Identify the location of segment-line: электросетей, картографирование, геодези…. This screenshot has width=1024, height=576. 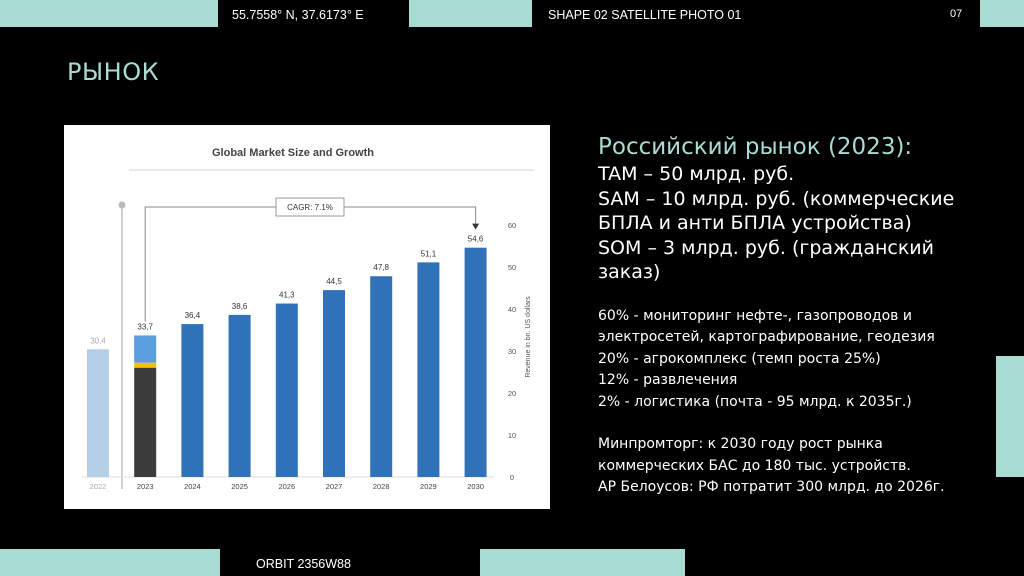
(766, 337).